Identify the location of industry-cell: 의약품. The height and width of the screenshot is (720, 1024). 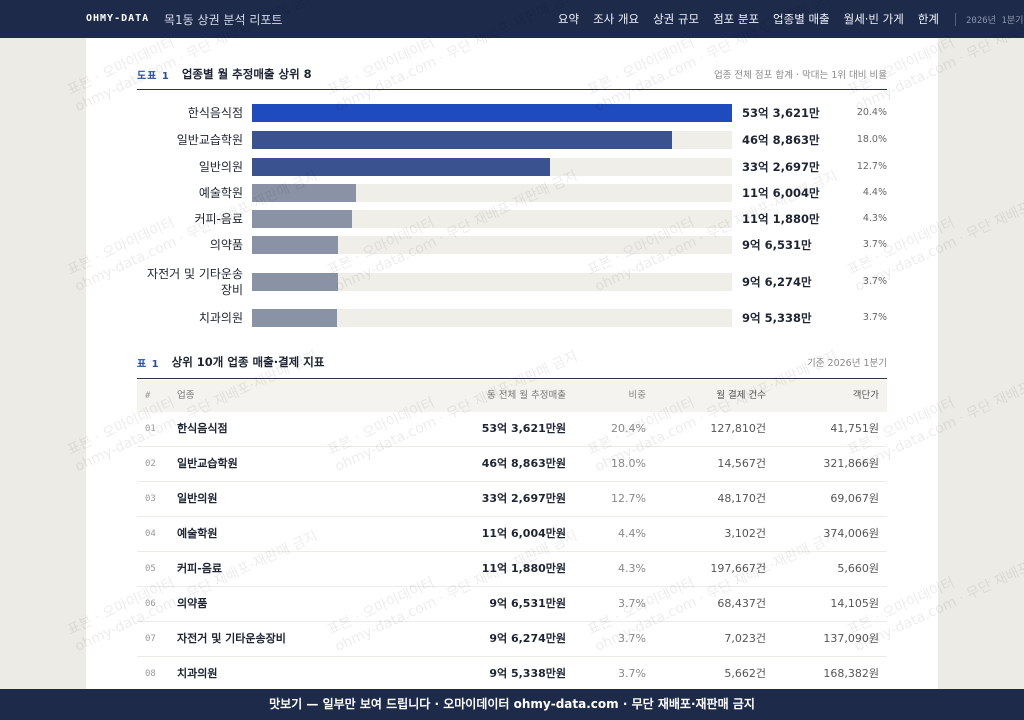
(192, 603).